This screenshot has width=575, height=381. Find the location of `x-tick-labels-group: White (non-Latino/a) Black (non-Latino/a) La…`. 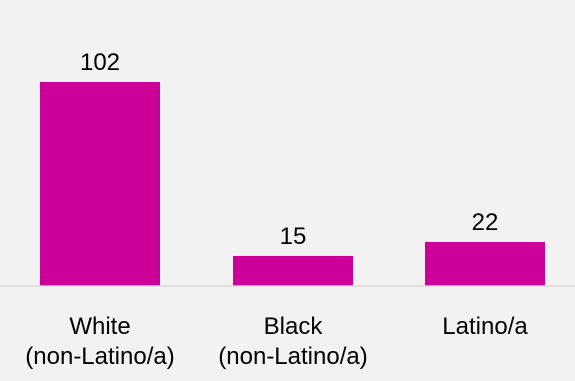

x-tick-labels-group: White (non-Latino/a) Black (non-Latino/a) La… is located at coordinates (276, 341).